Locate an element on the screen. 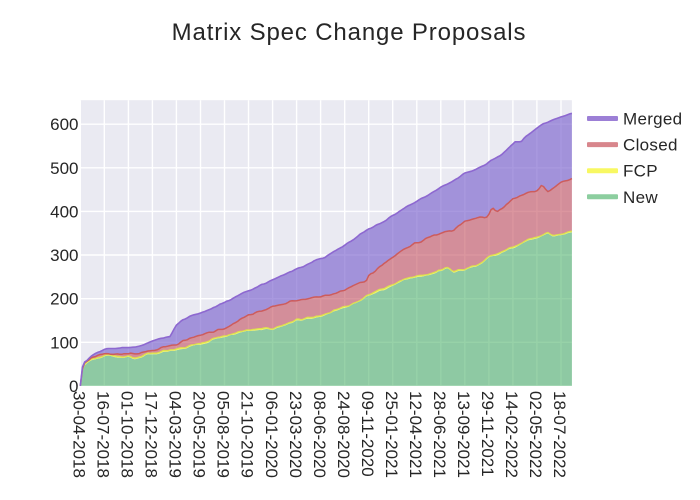  svg-text: 08-06-2020 is located at coordinates (319, 434).